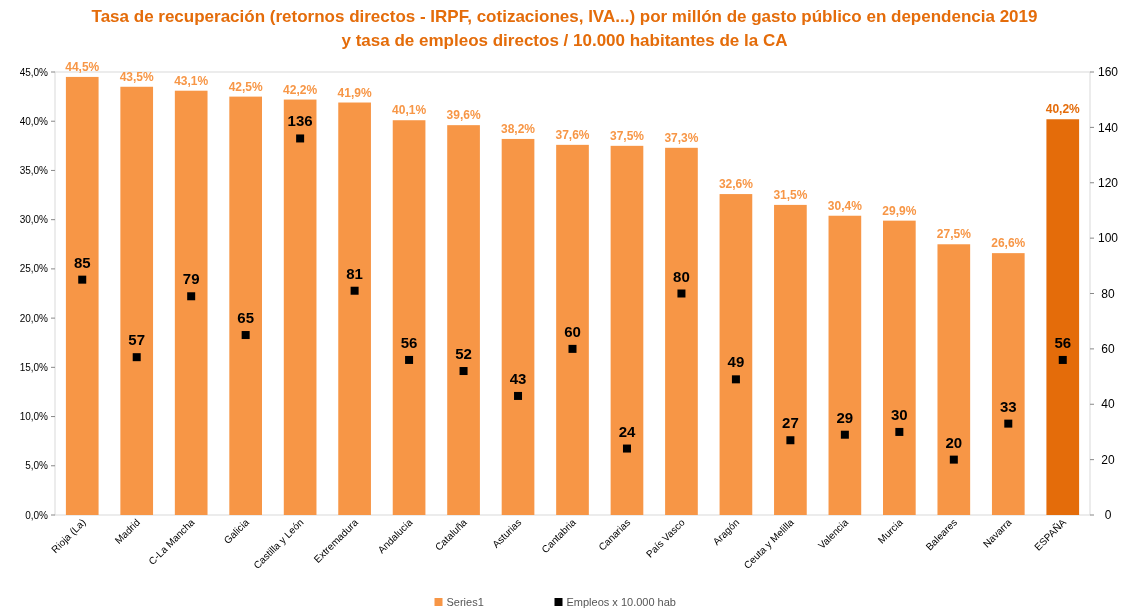  What do you see at coordinates (1063, 109) in the screenshot?
I see `data-label: 40,2%` at bounding box center [1063, 109].